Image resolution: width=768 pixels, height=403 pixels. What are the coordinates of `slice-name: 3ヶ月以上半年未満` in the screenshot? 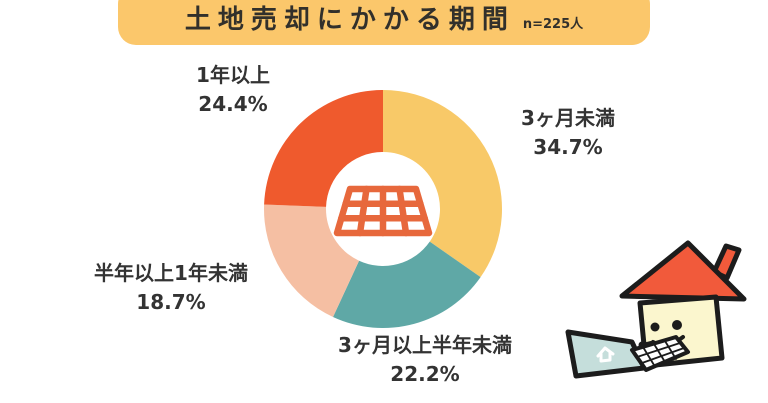 It's located at (425, 345).